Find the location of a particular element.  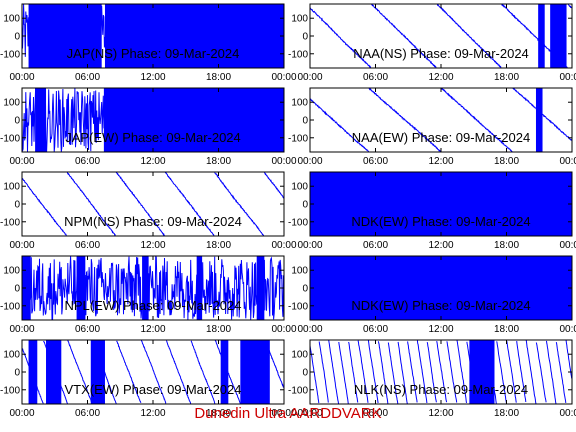

panel-title: NAA(NS) Phase: 09-Mar-2024 is located at coordinates (441, 53).